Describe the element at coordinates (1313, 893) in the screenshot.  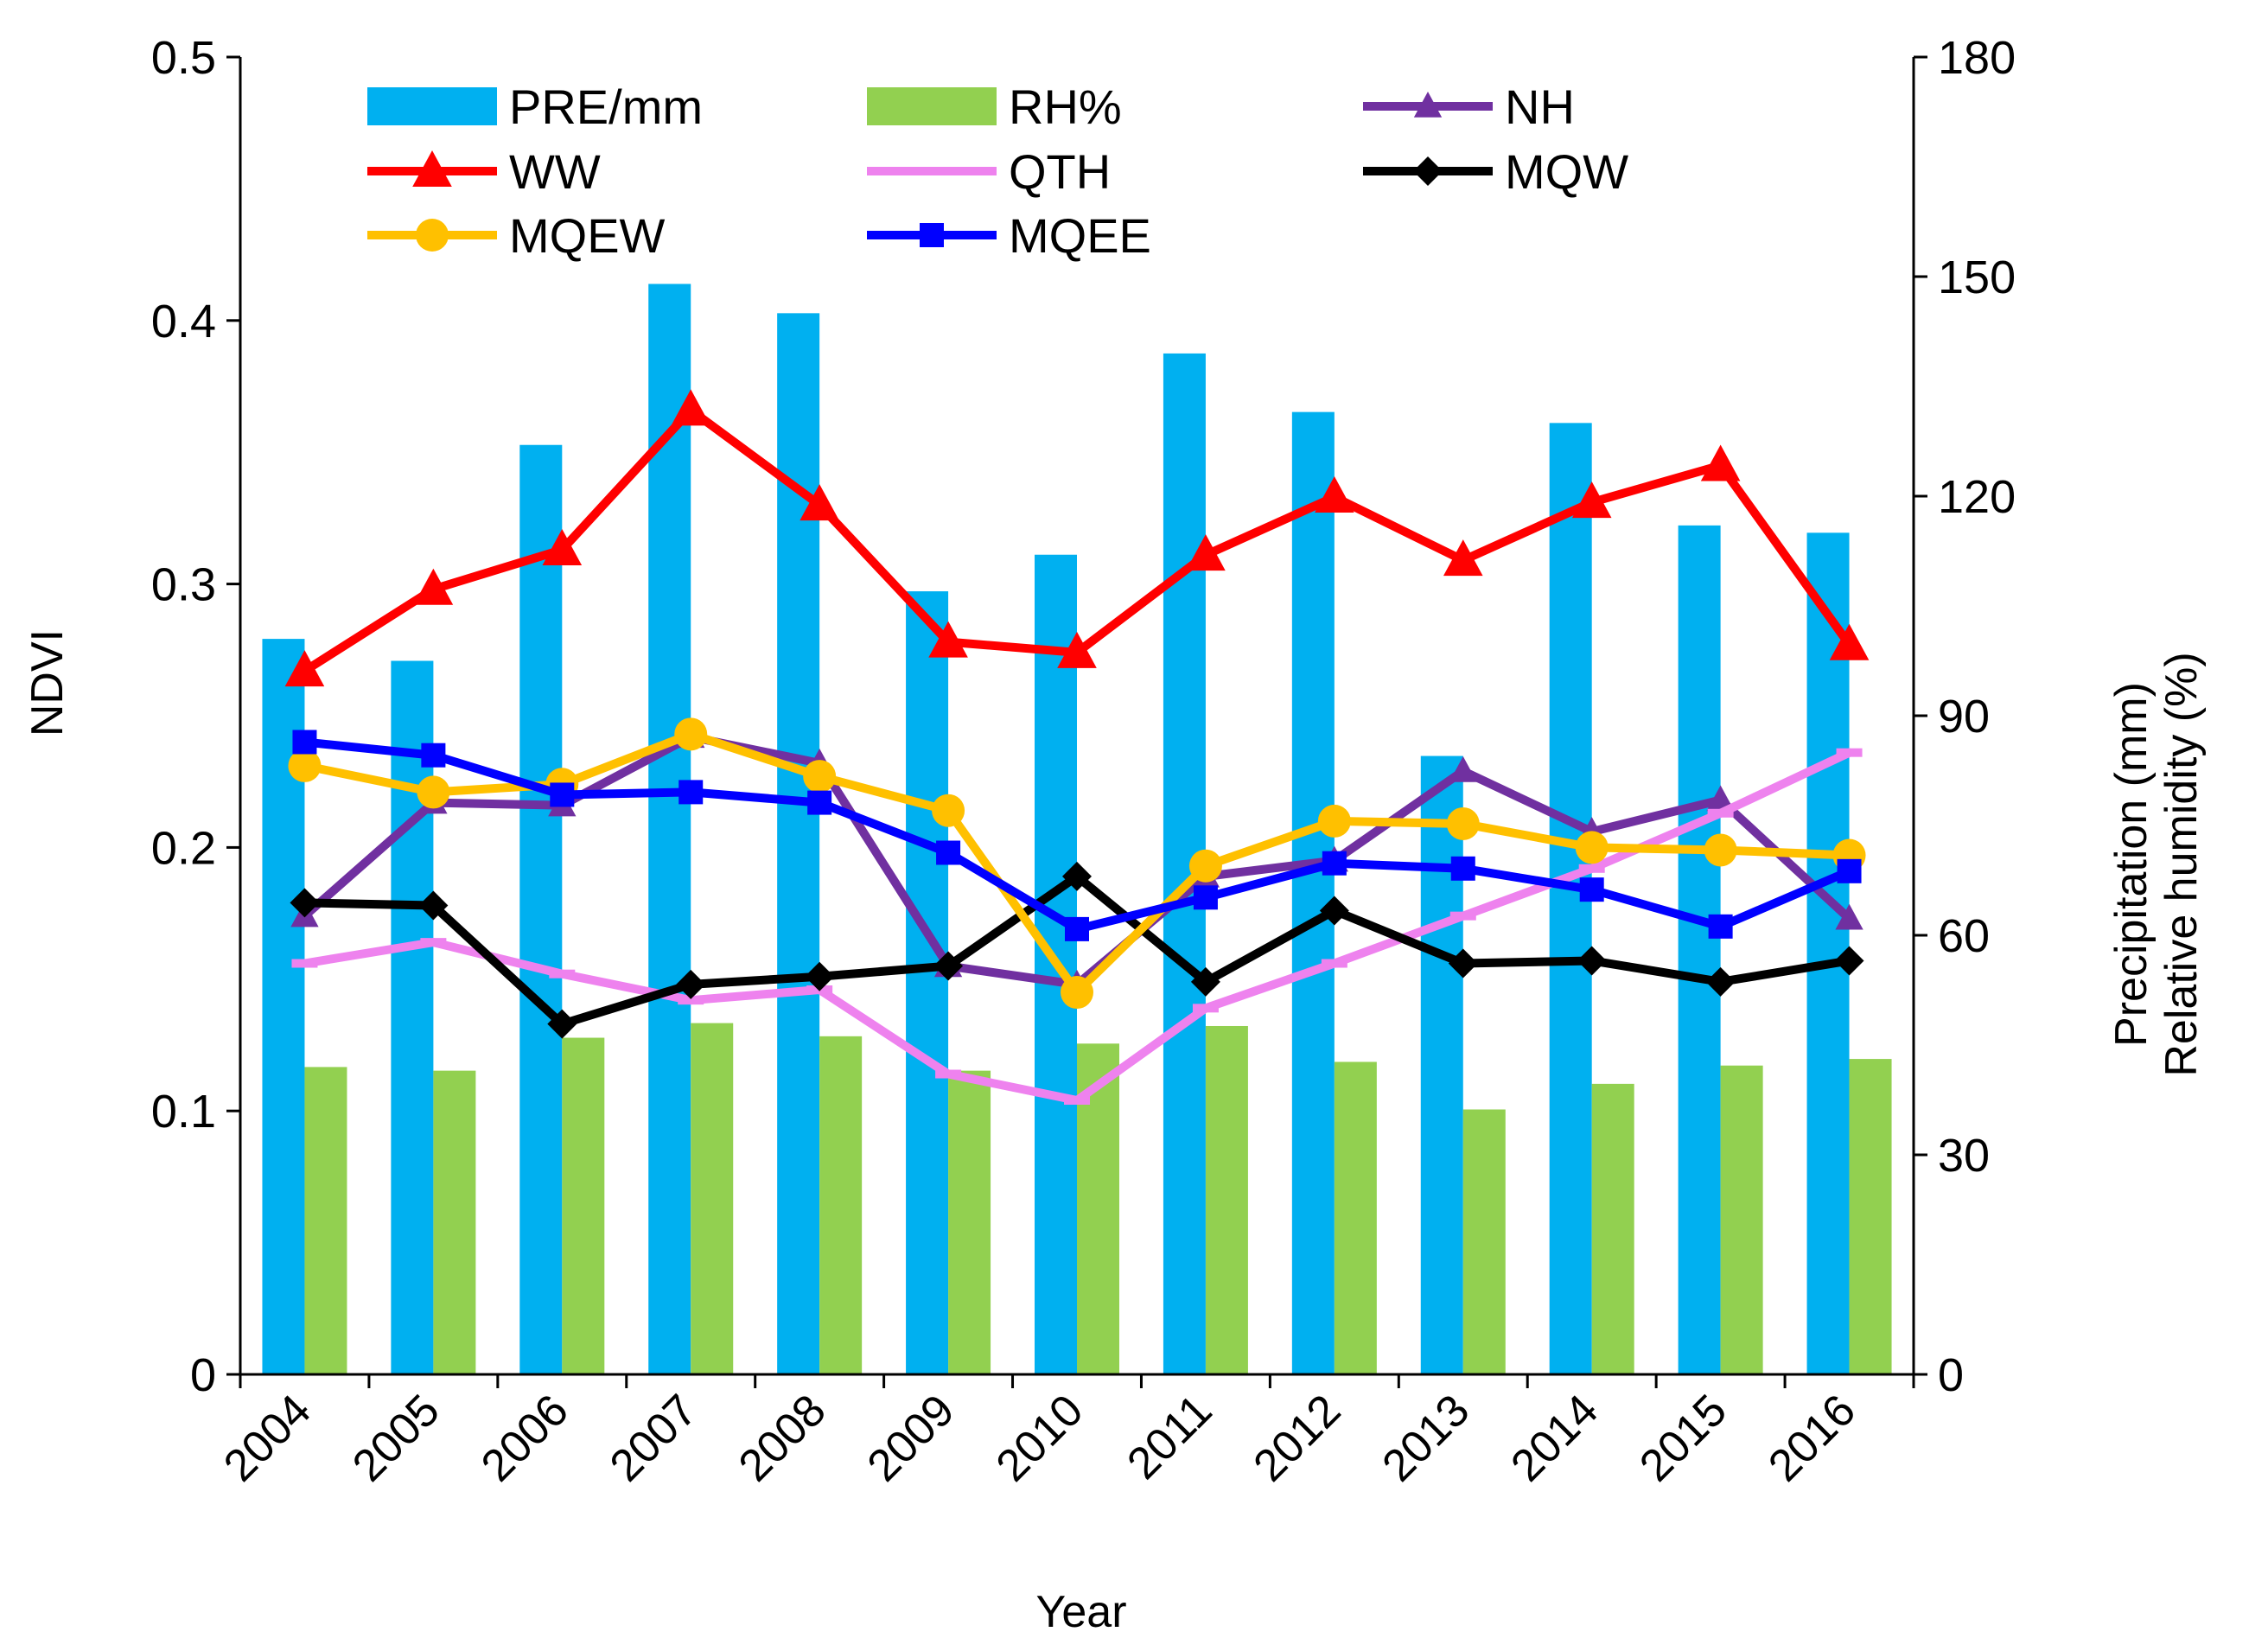
I see `bar-pre-mm-2012` at that location.